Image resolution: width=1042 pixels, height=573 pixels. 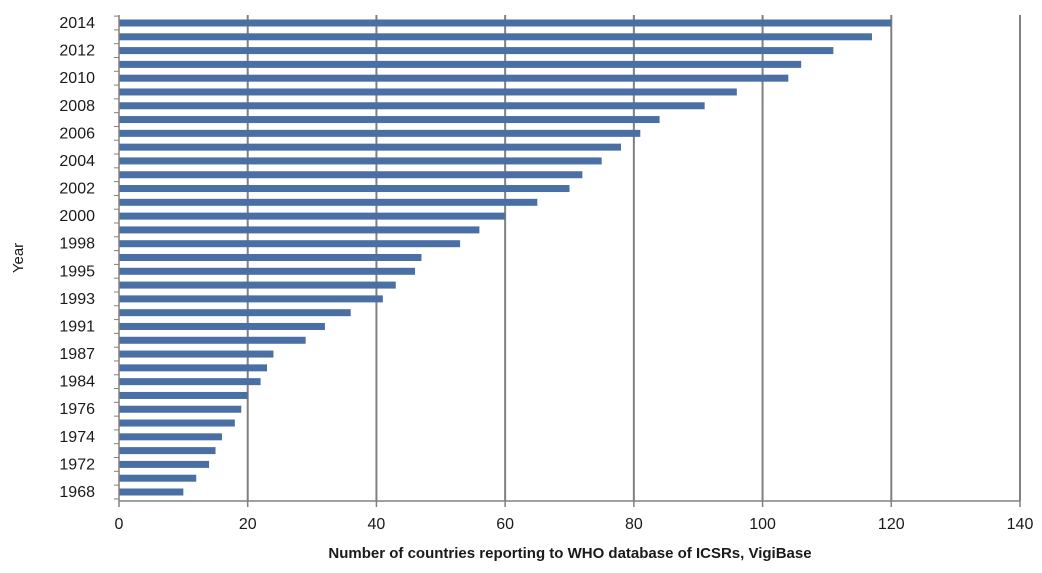 I want to click on y-tick-label-2014: 2014, so click(x=77, y=23).